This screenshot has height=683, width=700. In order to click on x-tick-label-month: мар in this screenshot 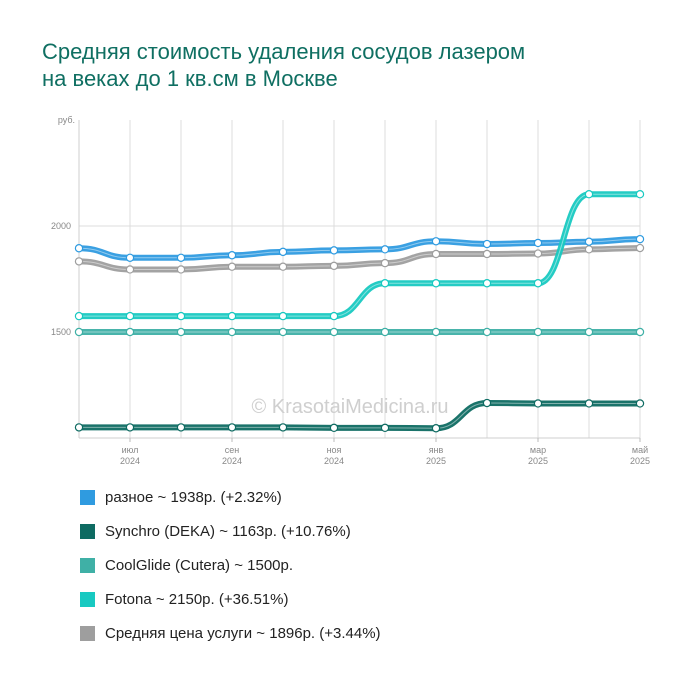, I will do `click(538, 450)`.